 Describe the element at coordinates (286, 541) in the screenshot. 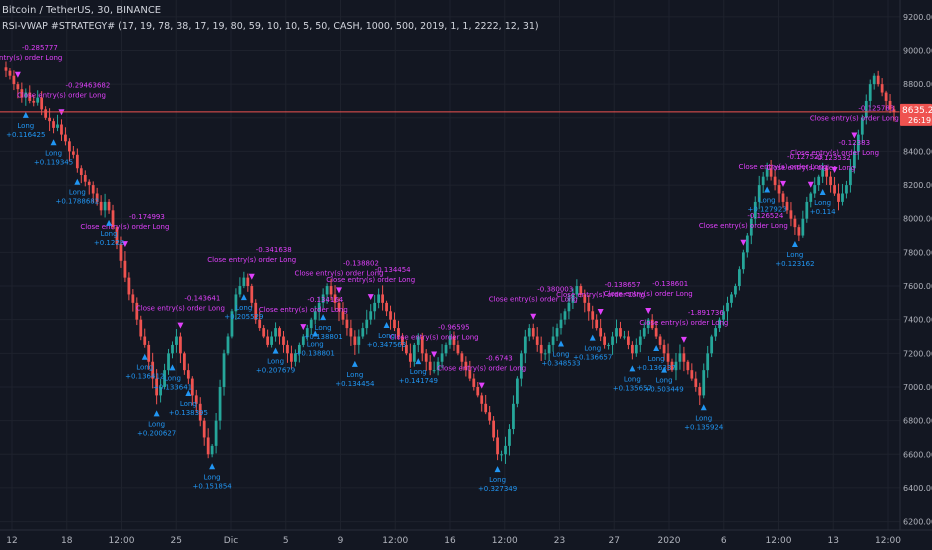

I see `time-tick-label: 5` at that location.